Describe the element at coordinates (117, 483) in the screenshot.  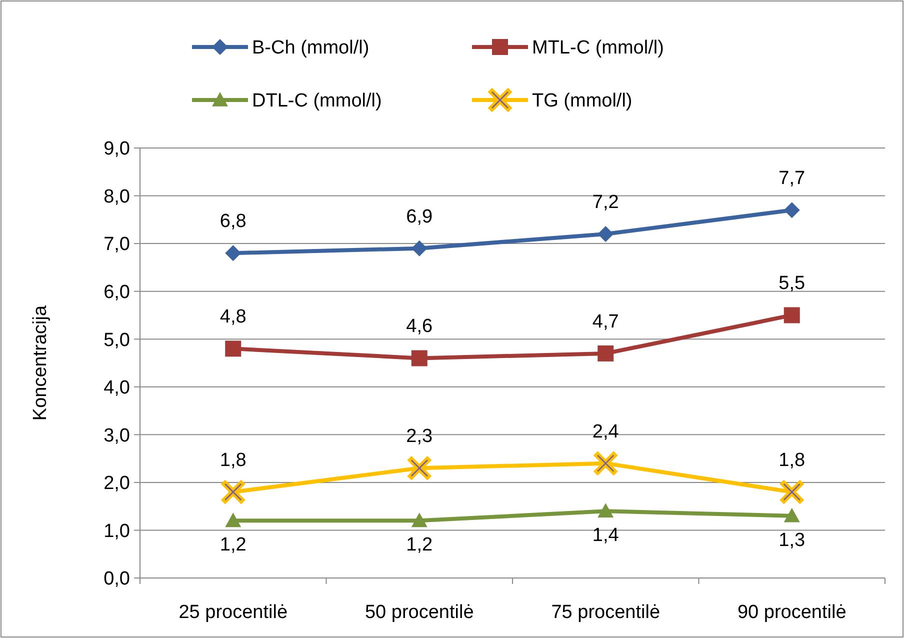
I see `y-tick-label: 2,0` at that location.